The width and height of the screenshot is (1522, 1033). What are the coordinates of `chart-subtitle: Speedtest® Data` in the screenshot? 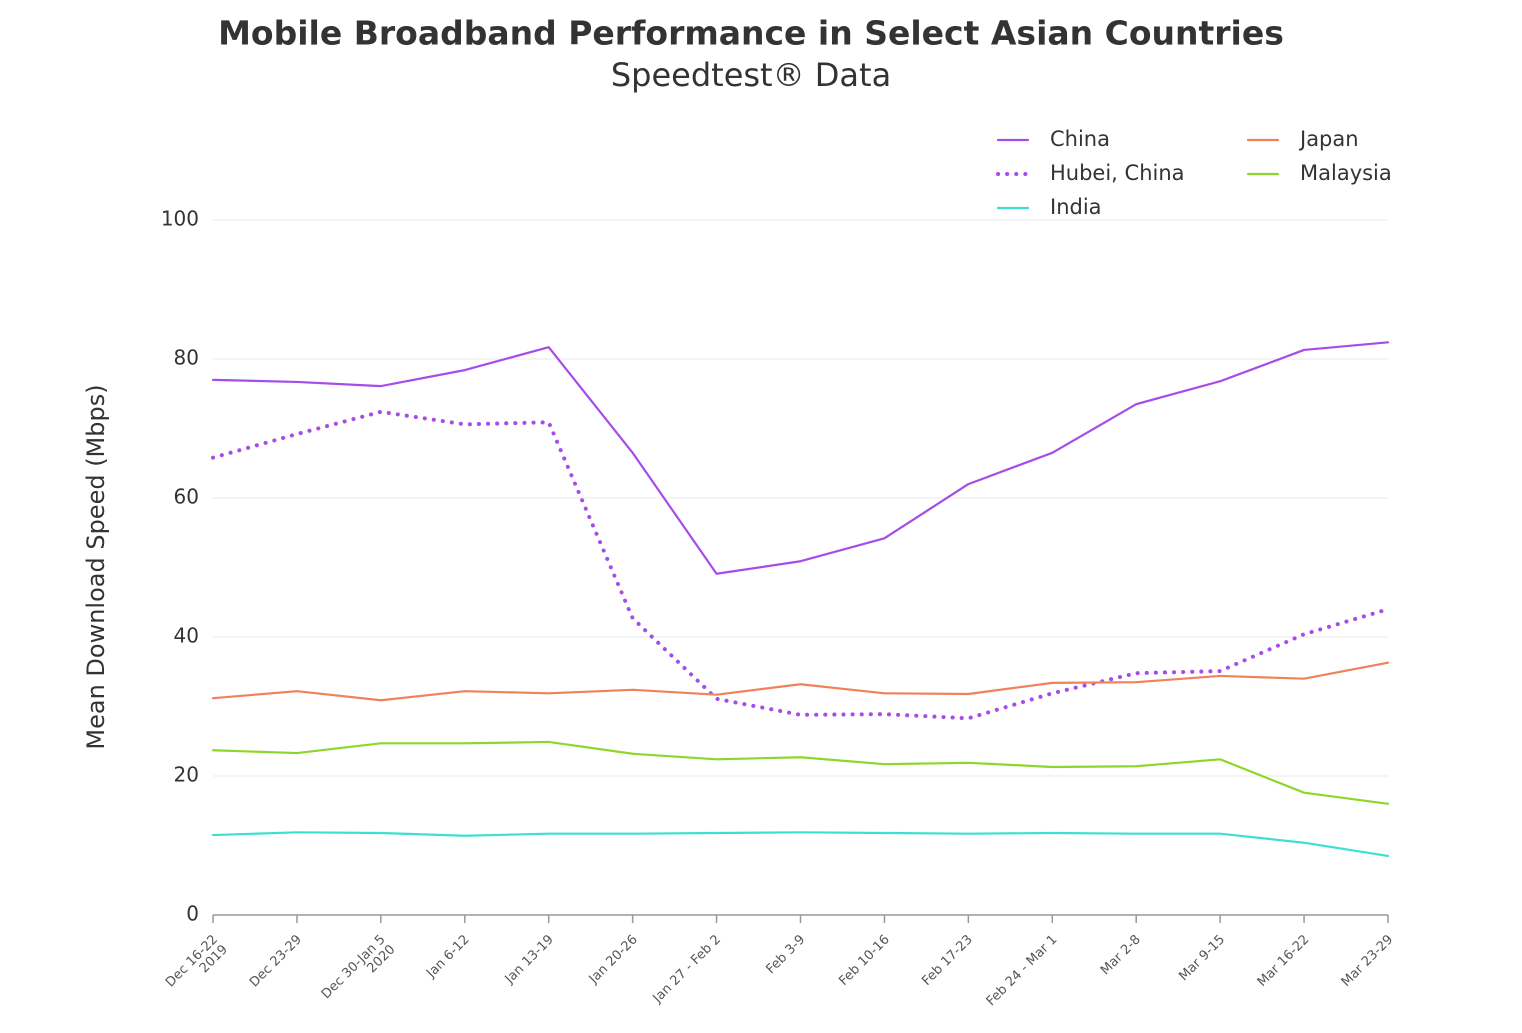 It's located at (751, 75).